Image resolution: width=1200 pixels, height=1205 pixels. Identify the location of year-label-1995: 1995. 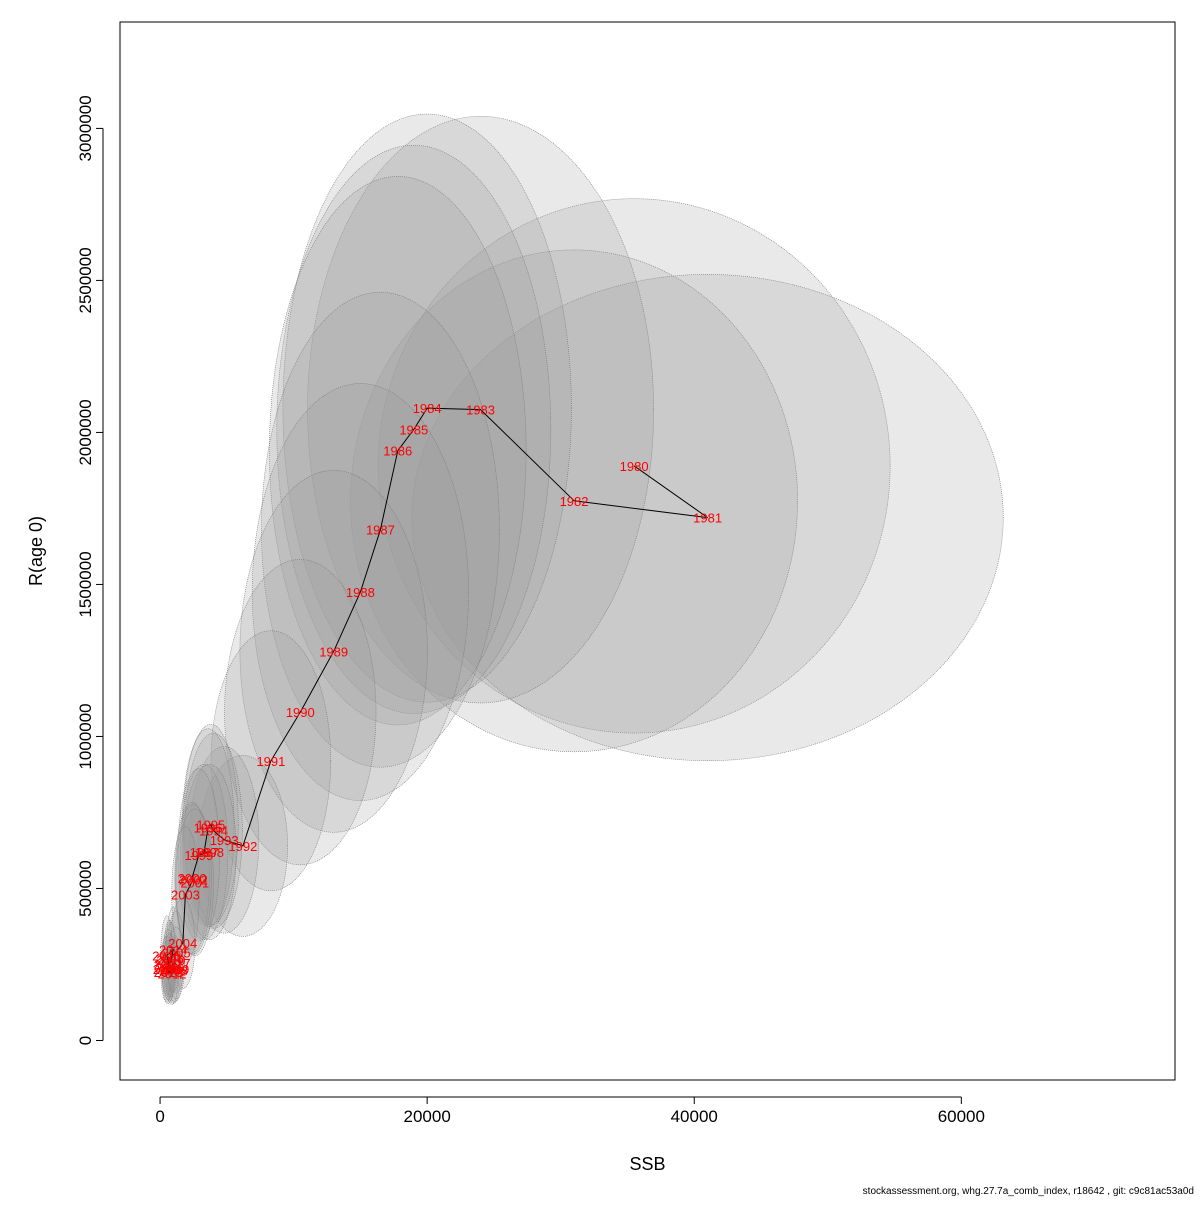
(210, 825).